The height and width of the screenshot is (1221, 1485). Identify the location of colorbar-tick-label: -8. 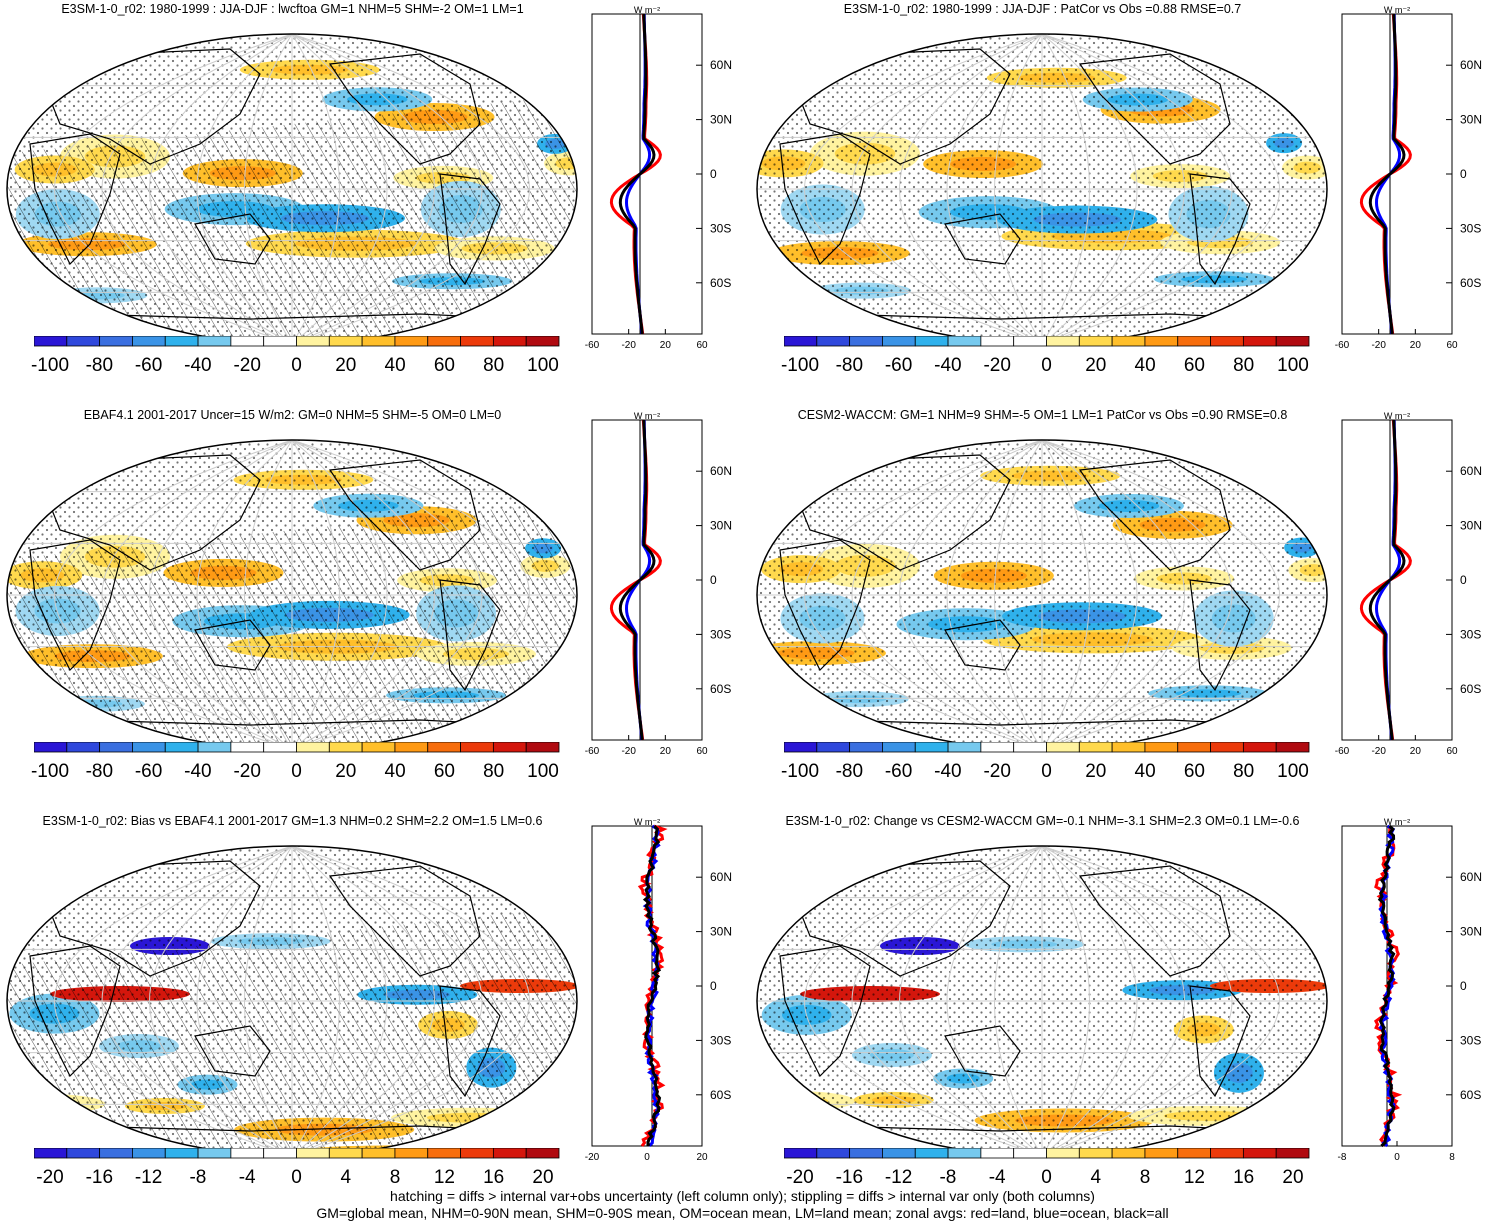
(198, 1177).